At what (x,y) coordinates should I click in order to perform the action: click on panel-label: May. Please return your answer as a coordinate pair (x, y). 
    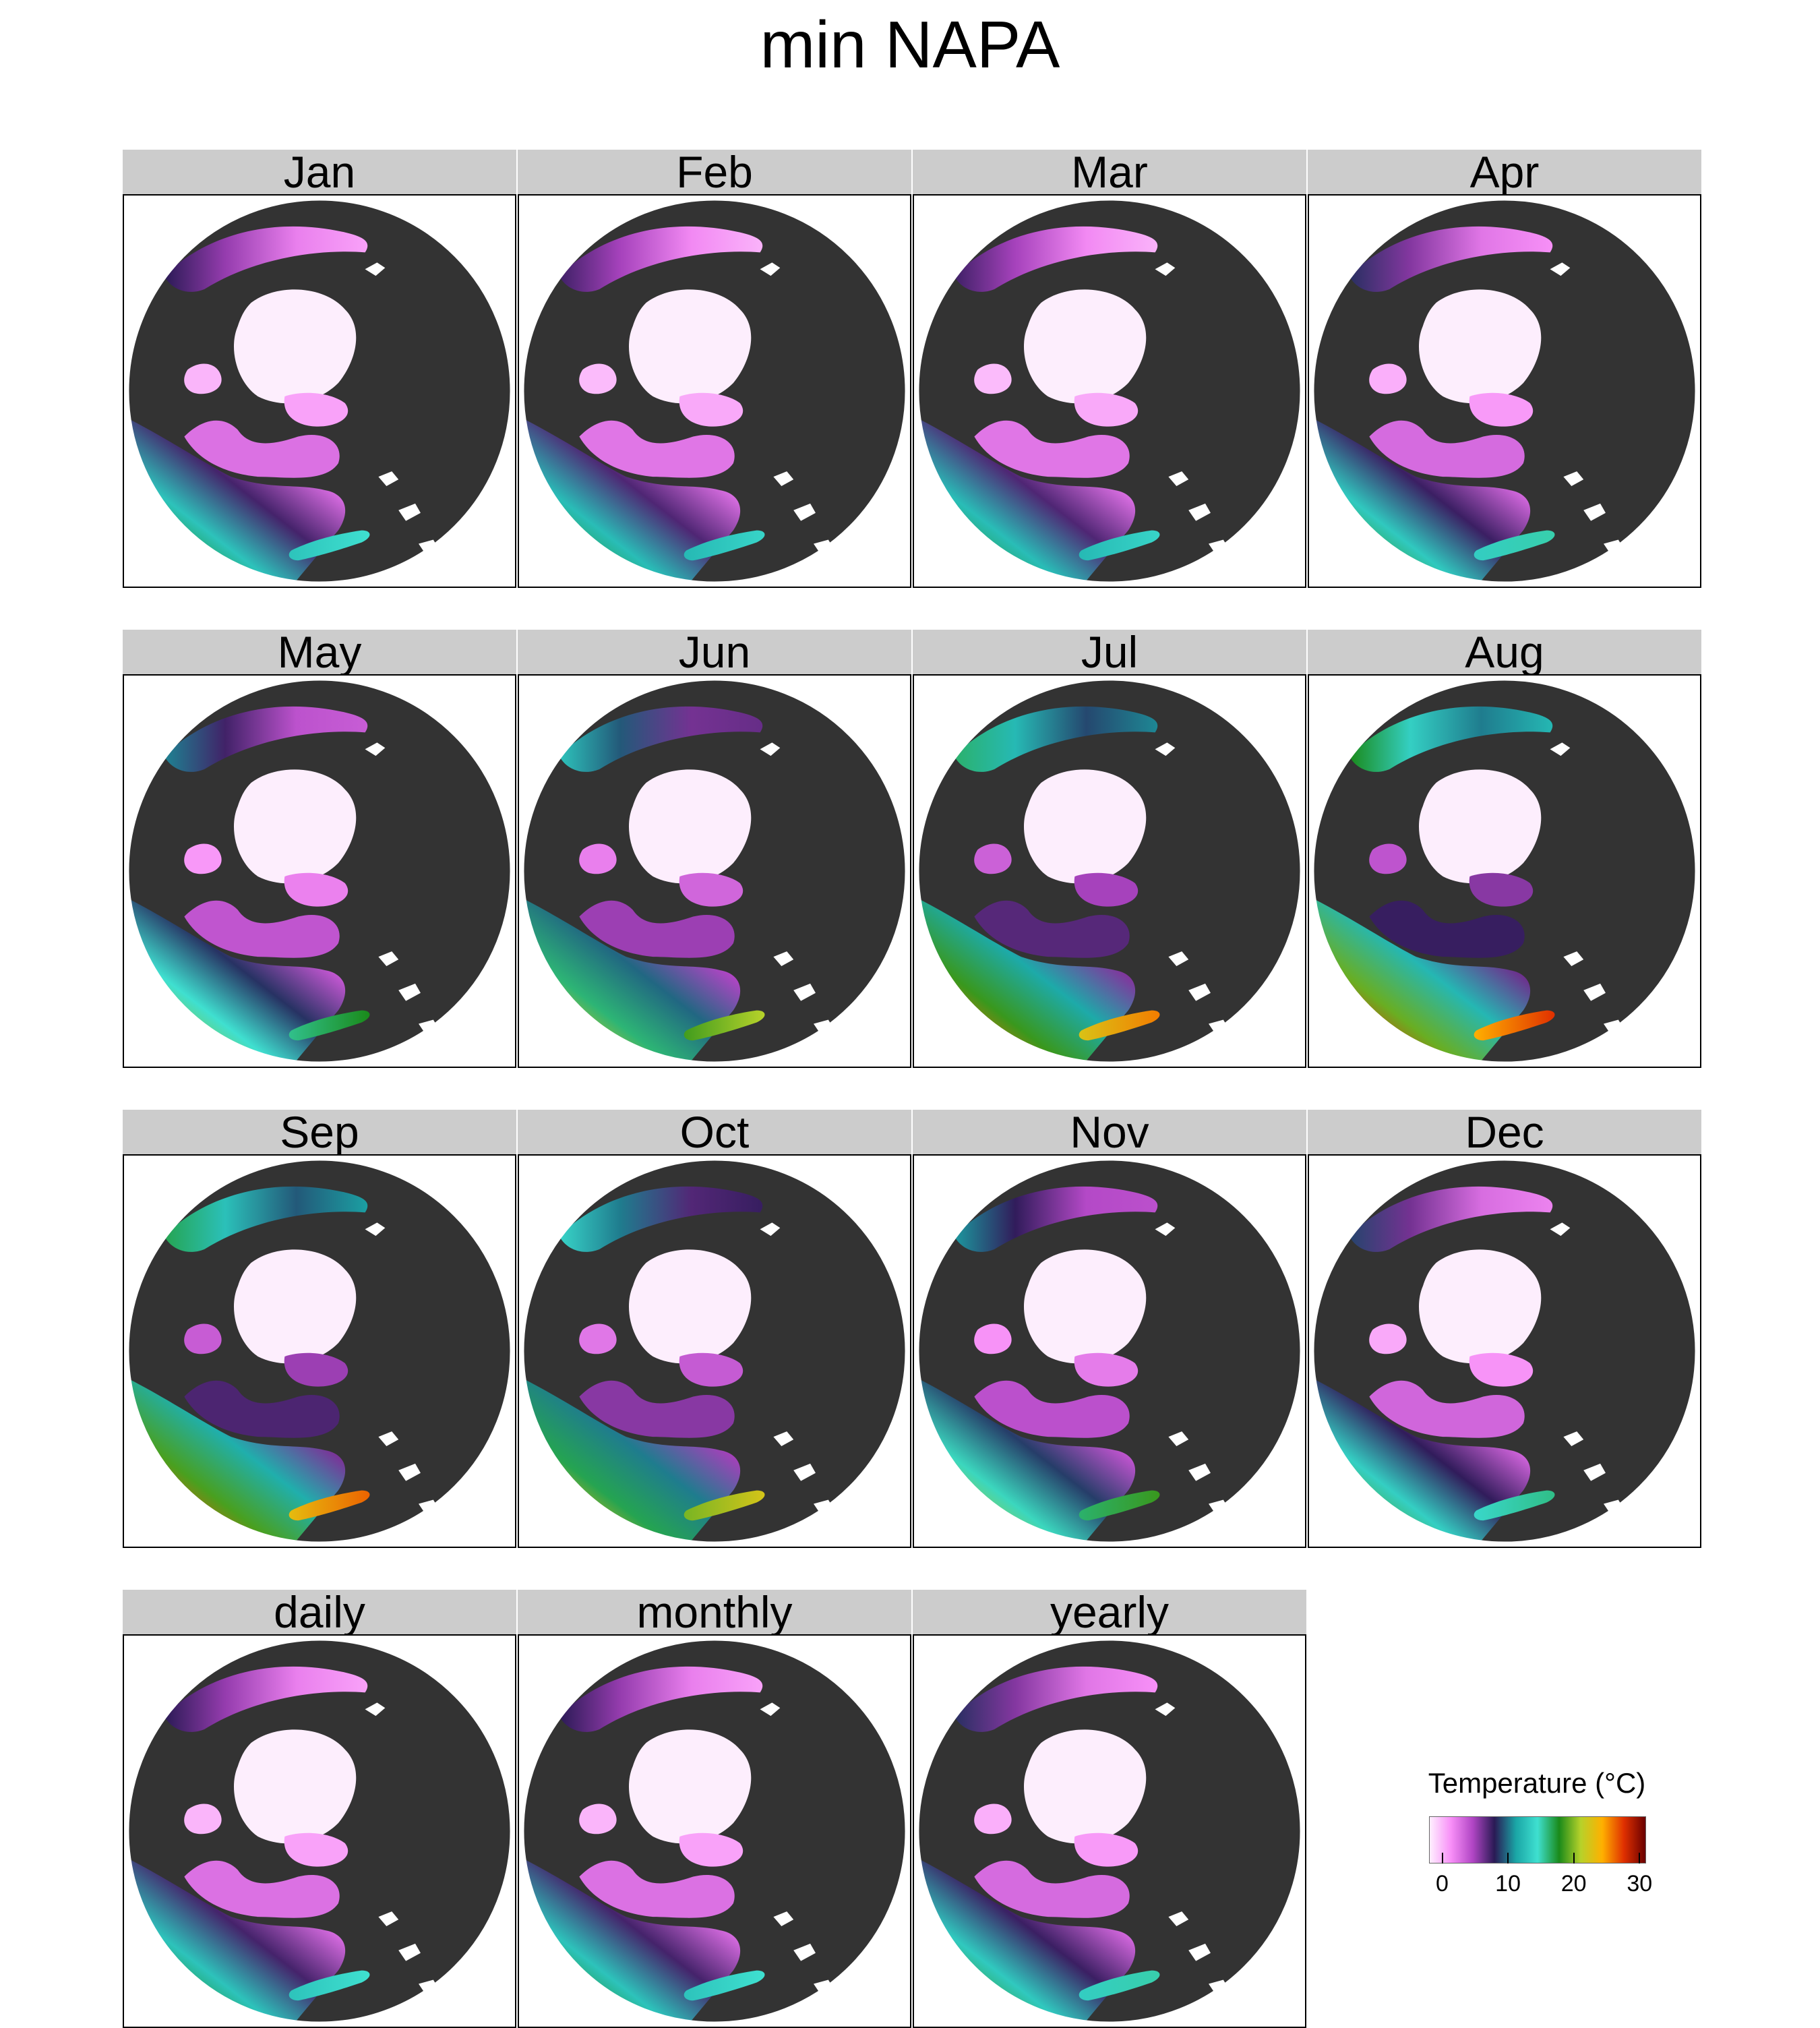
    Looking at the image, I should click on (319, 652).